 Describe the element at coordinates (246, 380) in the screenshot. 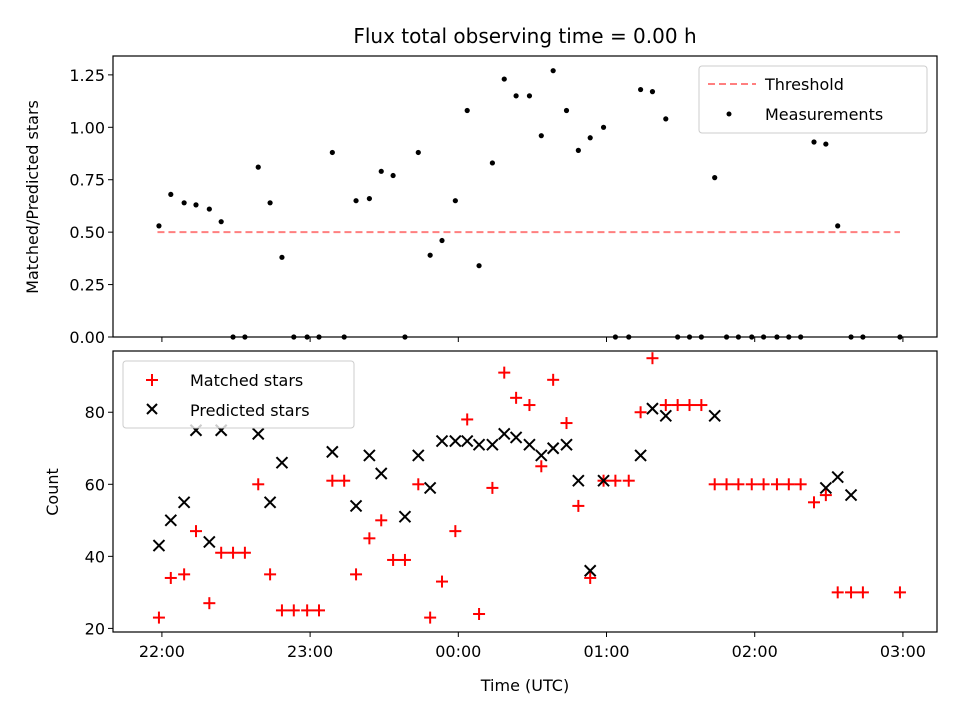

I see `legend-matched-label: Matched stars` at that location.